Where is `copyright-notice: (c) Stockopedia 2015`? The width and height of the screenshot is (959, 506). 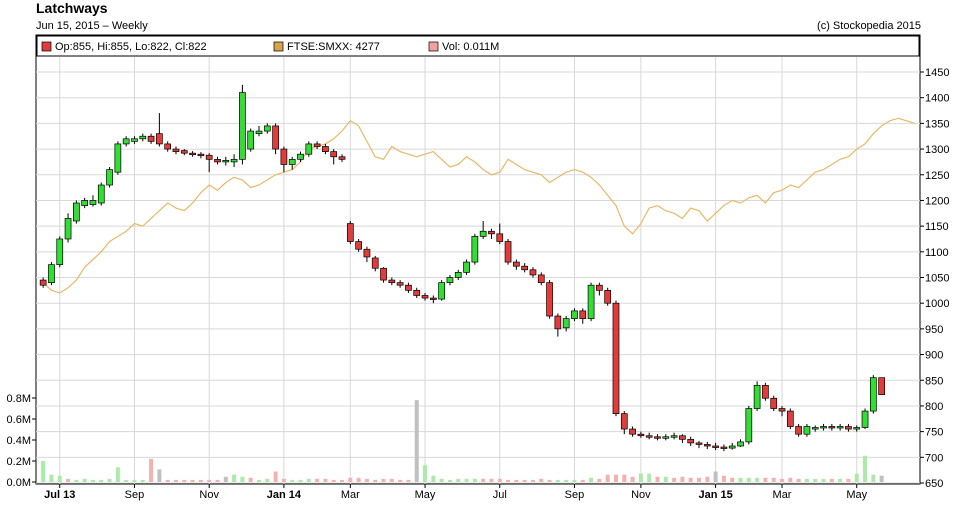 copyright-notice: (c) Stockopedia 2015 is located at coordinates (869, 26).